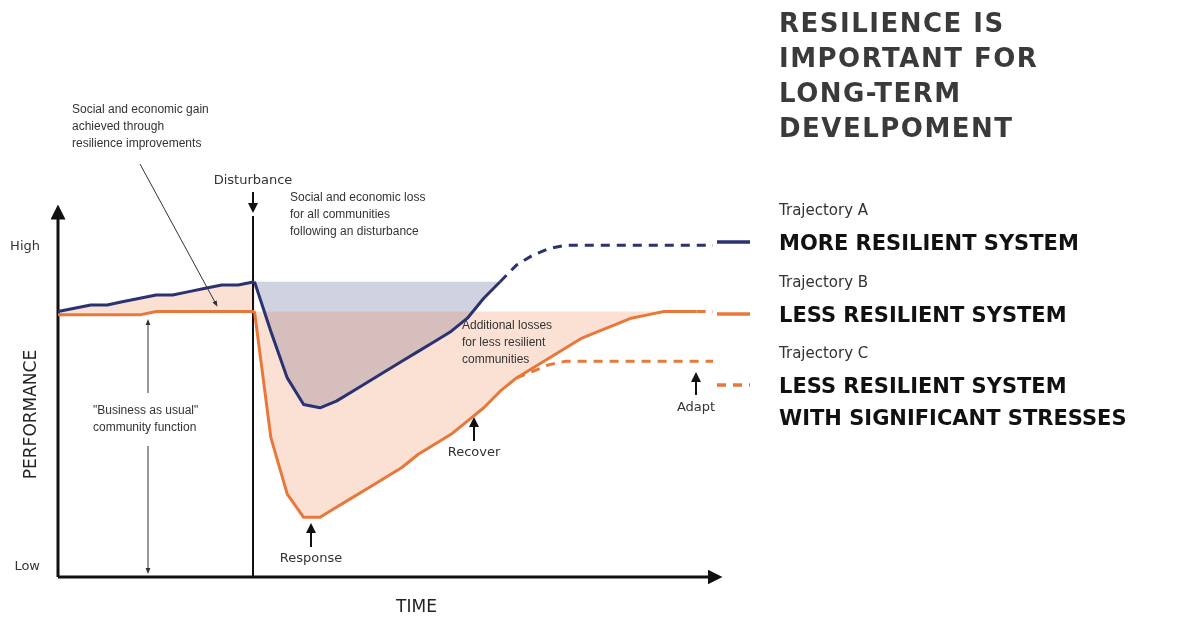 The height and width of the screenshot is (619, 1193). What do you see at coordinates (311, 557) in the screenshot?
I see `annotation: Response` at bounding box center [311, 557].